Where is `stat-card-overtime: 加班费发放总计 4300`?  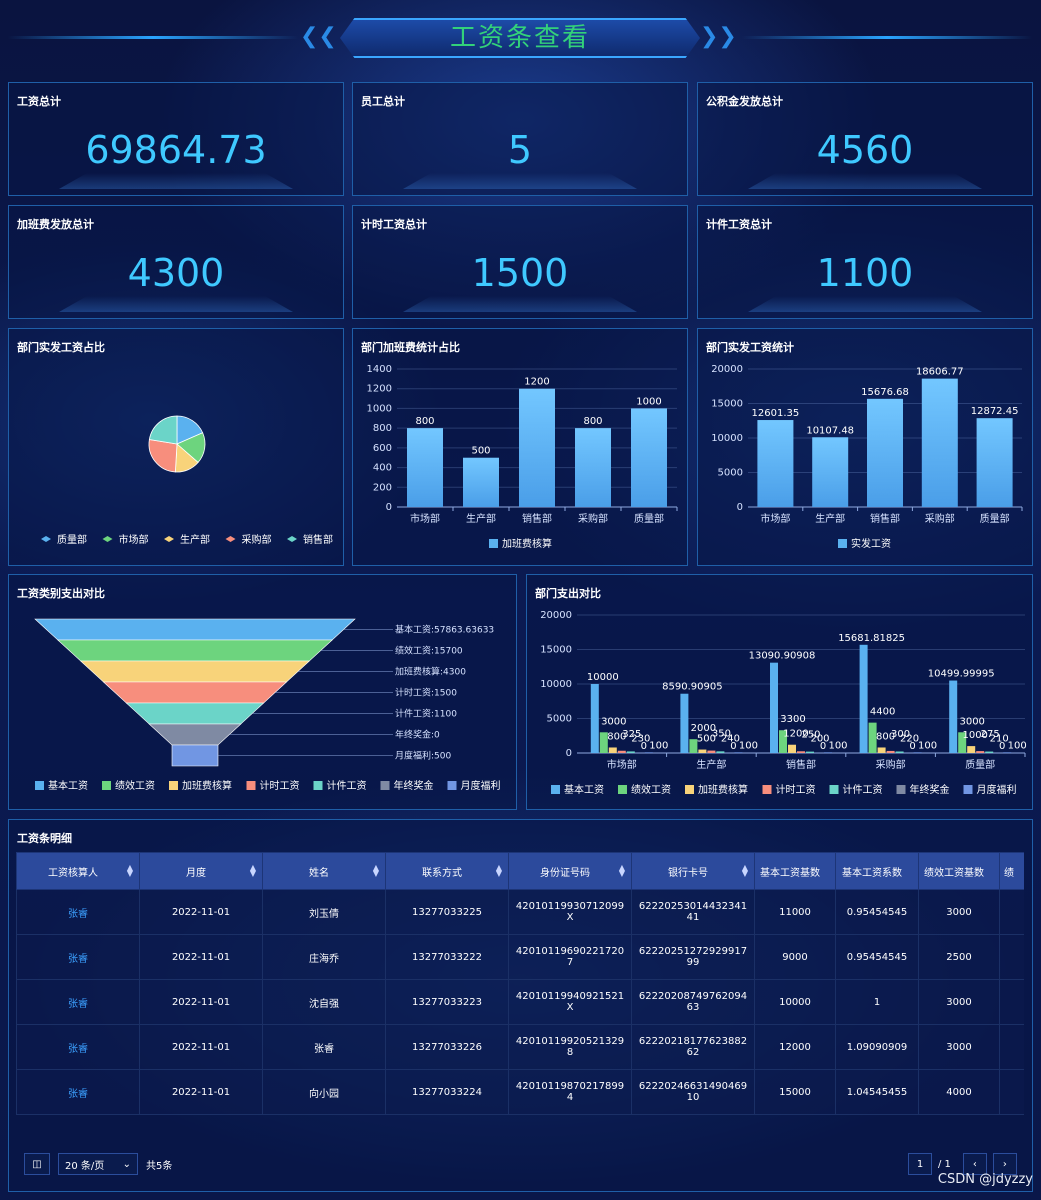 stat-card-overtime: 加班费发放总计 4300 is located at coordinates (176, 262).